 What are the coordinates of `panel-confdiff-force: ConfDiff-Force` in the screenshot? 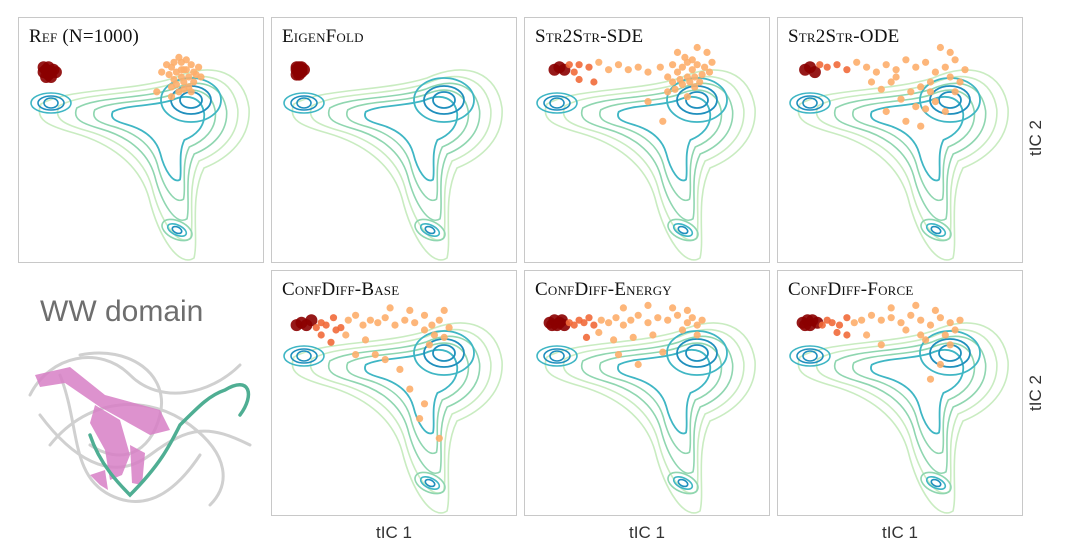 It's located at (900, 393).